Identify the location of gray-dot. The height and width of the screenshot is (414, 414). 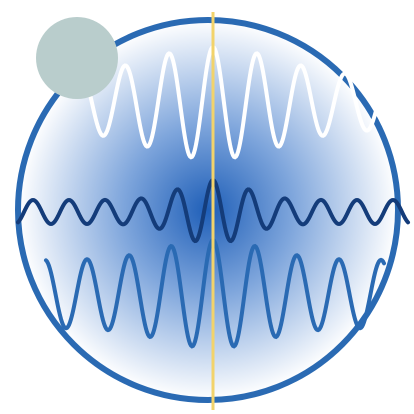
(77, 58).